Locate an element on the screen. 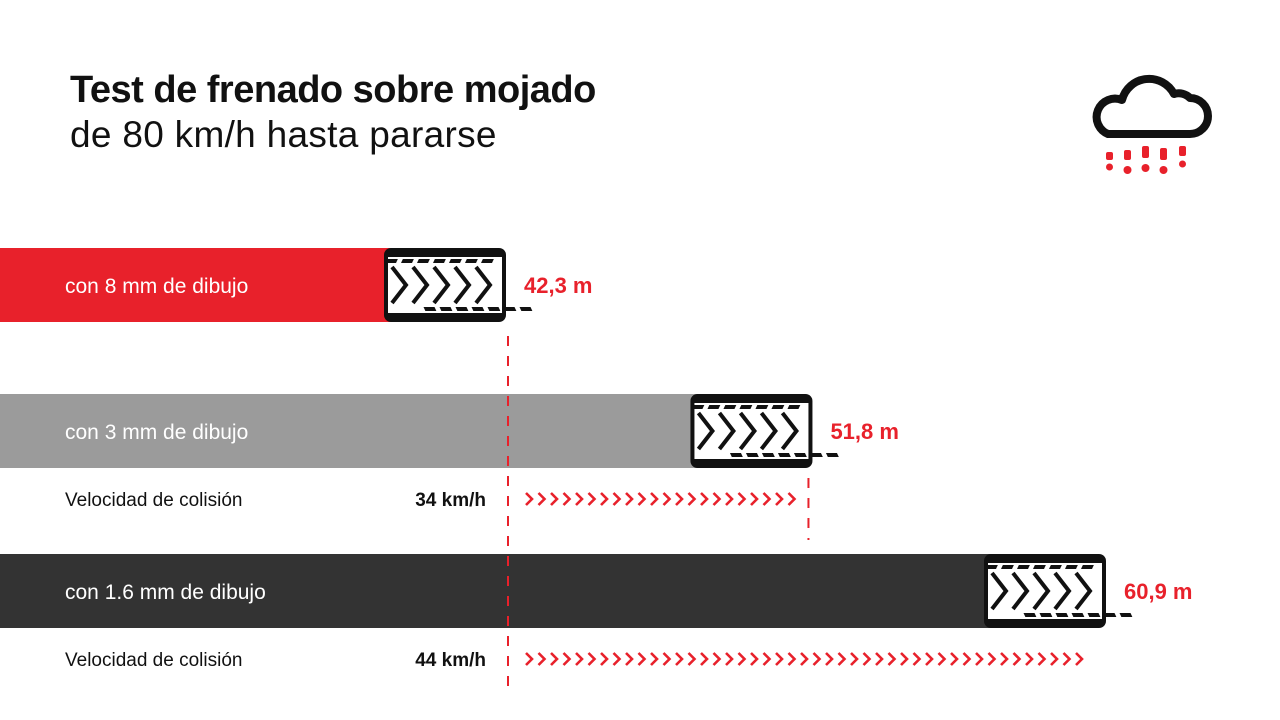 Image resolution: width=1280 pixels, height=720 pixels. value-label-0: 42,3 m is located at coordinates (558, 285).